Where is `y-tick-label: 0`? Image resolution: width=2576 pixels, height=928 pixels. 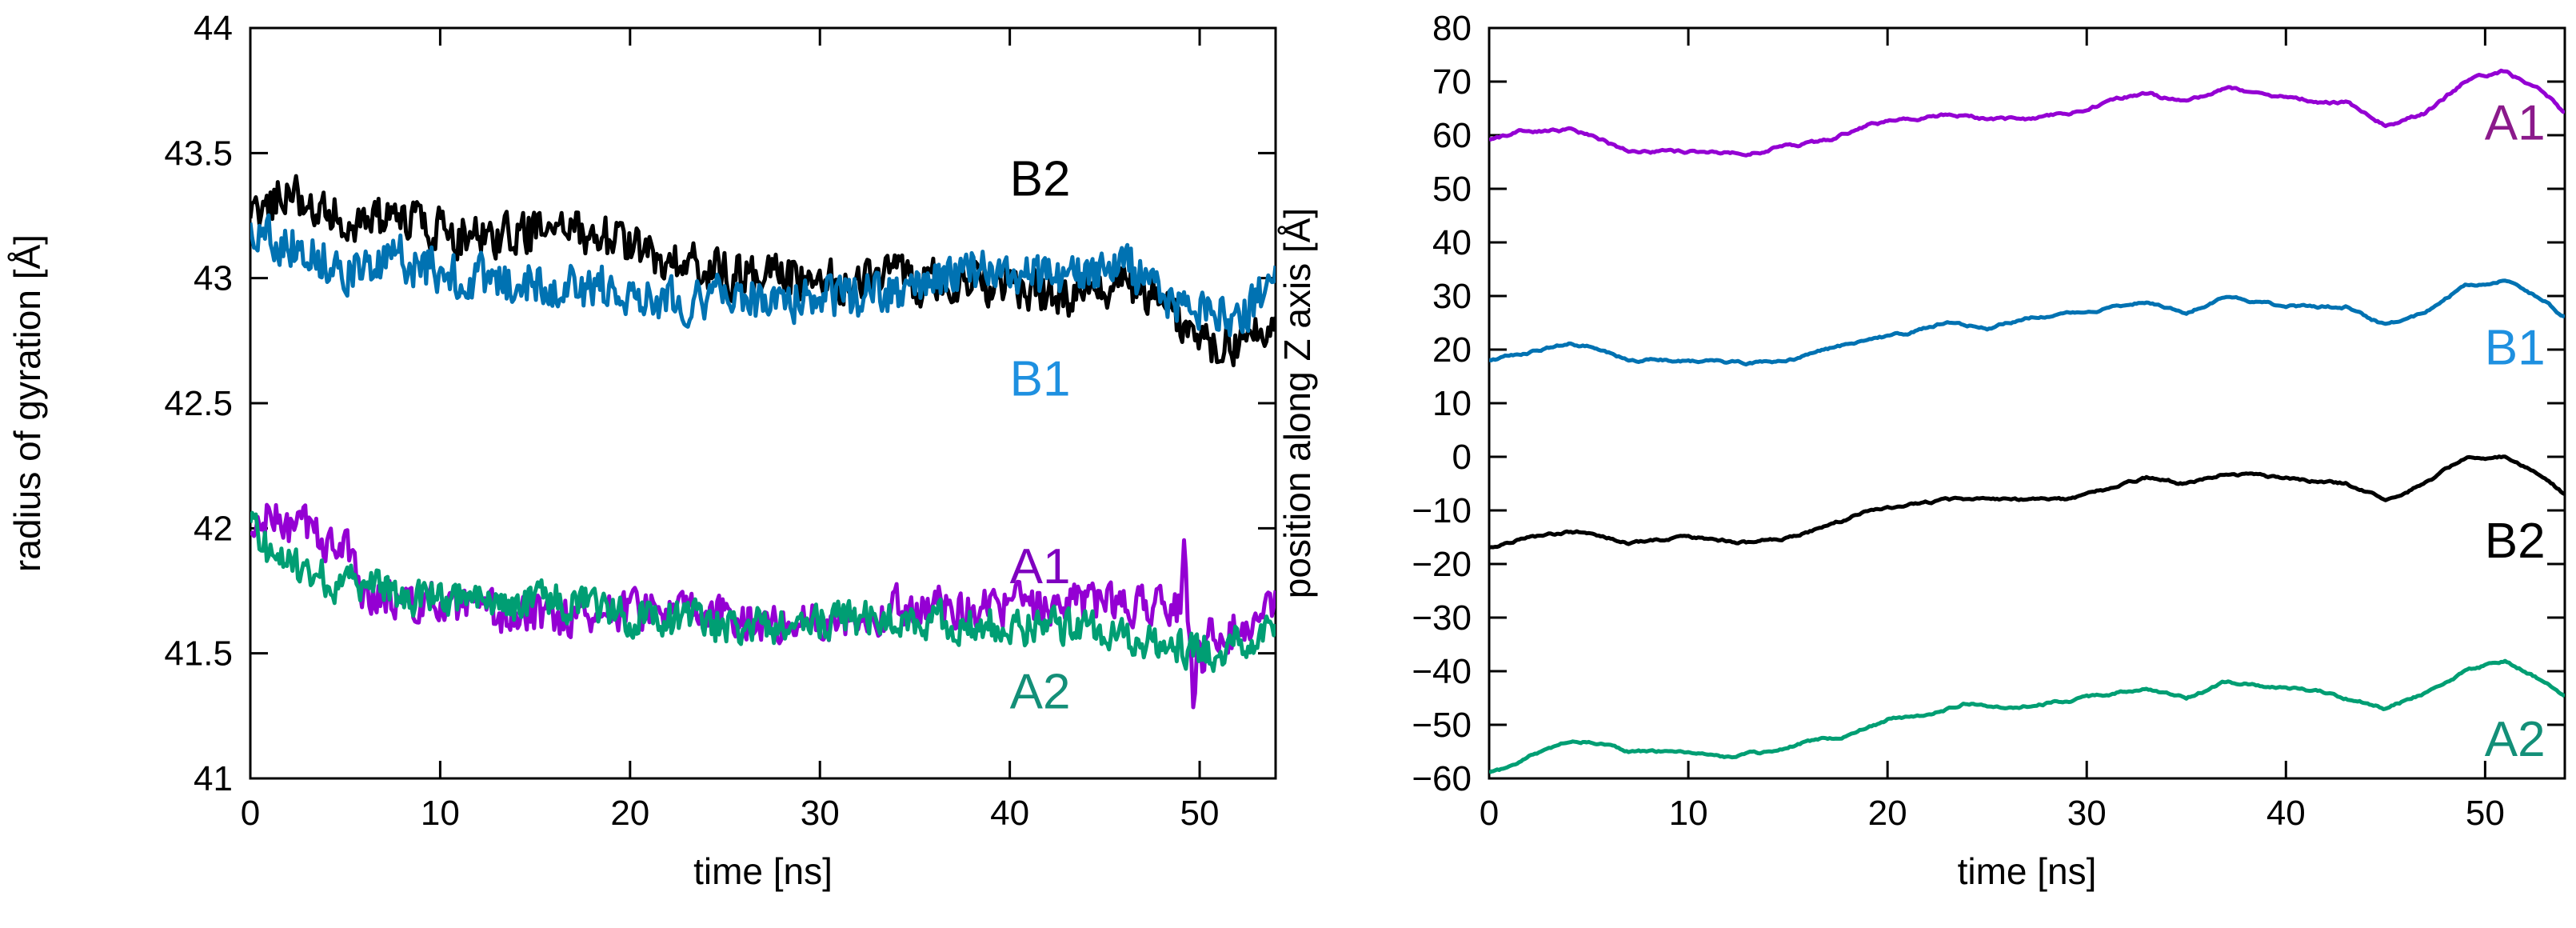
y-tick-label: 0 is located at coordinates (1462, 457).